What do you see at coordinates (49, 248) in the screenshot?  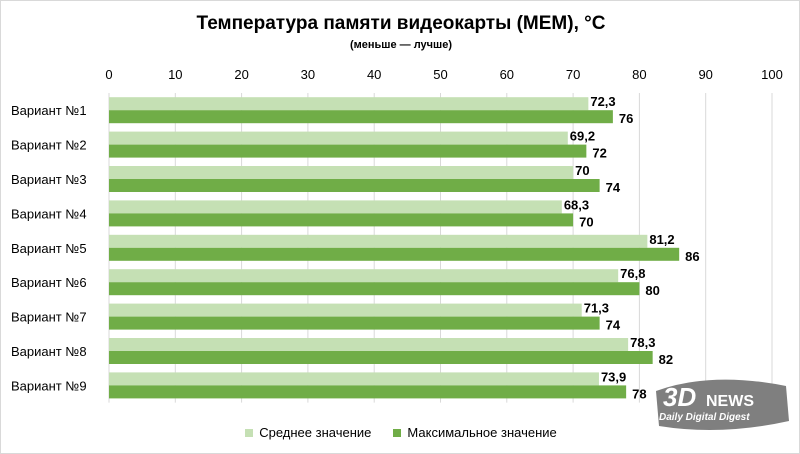 I see `category-label: Вариант №5` at bounding box center [49, 248].